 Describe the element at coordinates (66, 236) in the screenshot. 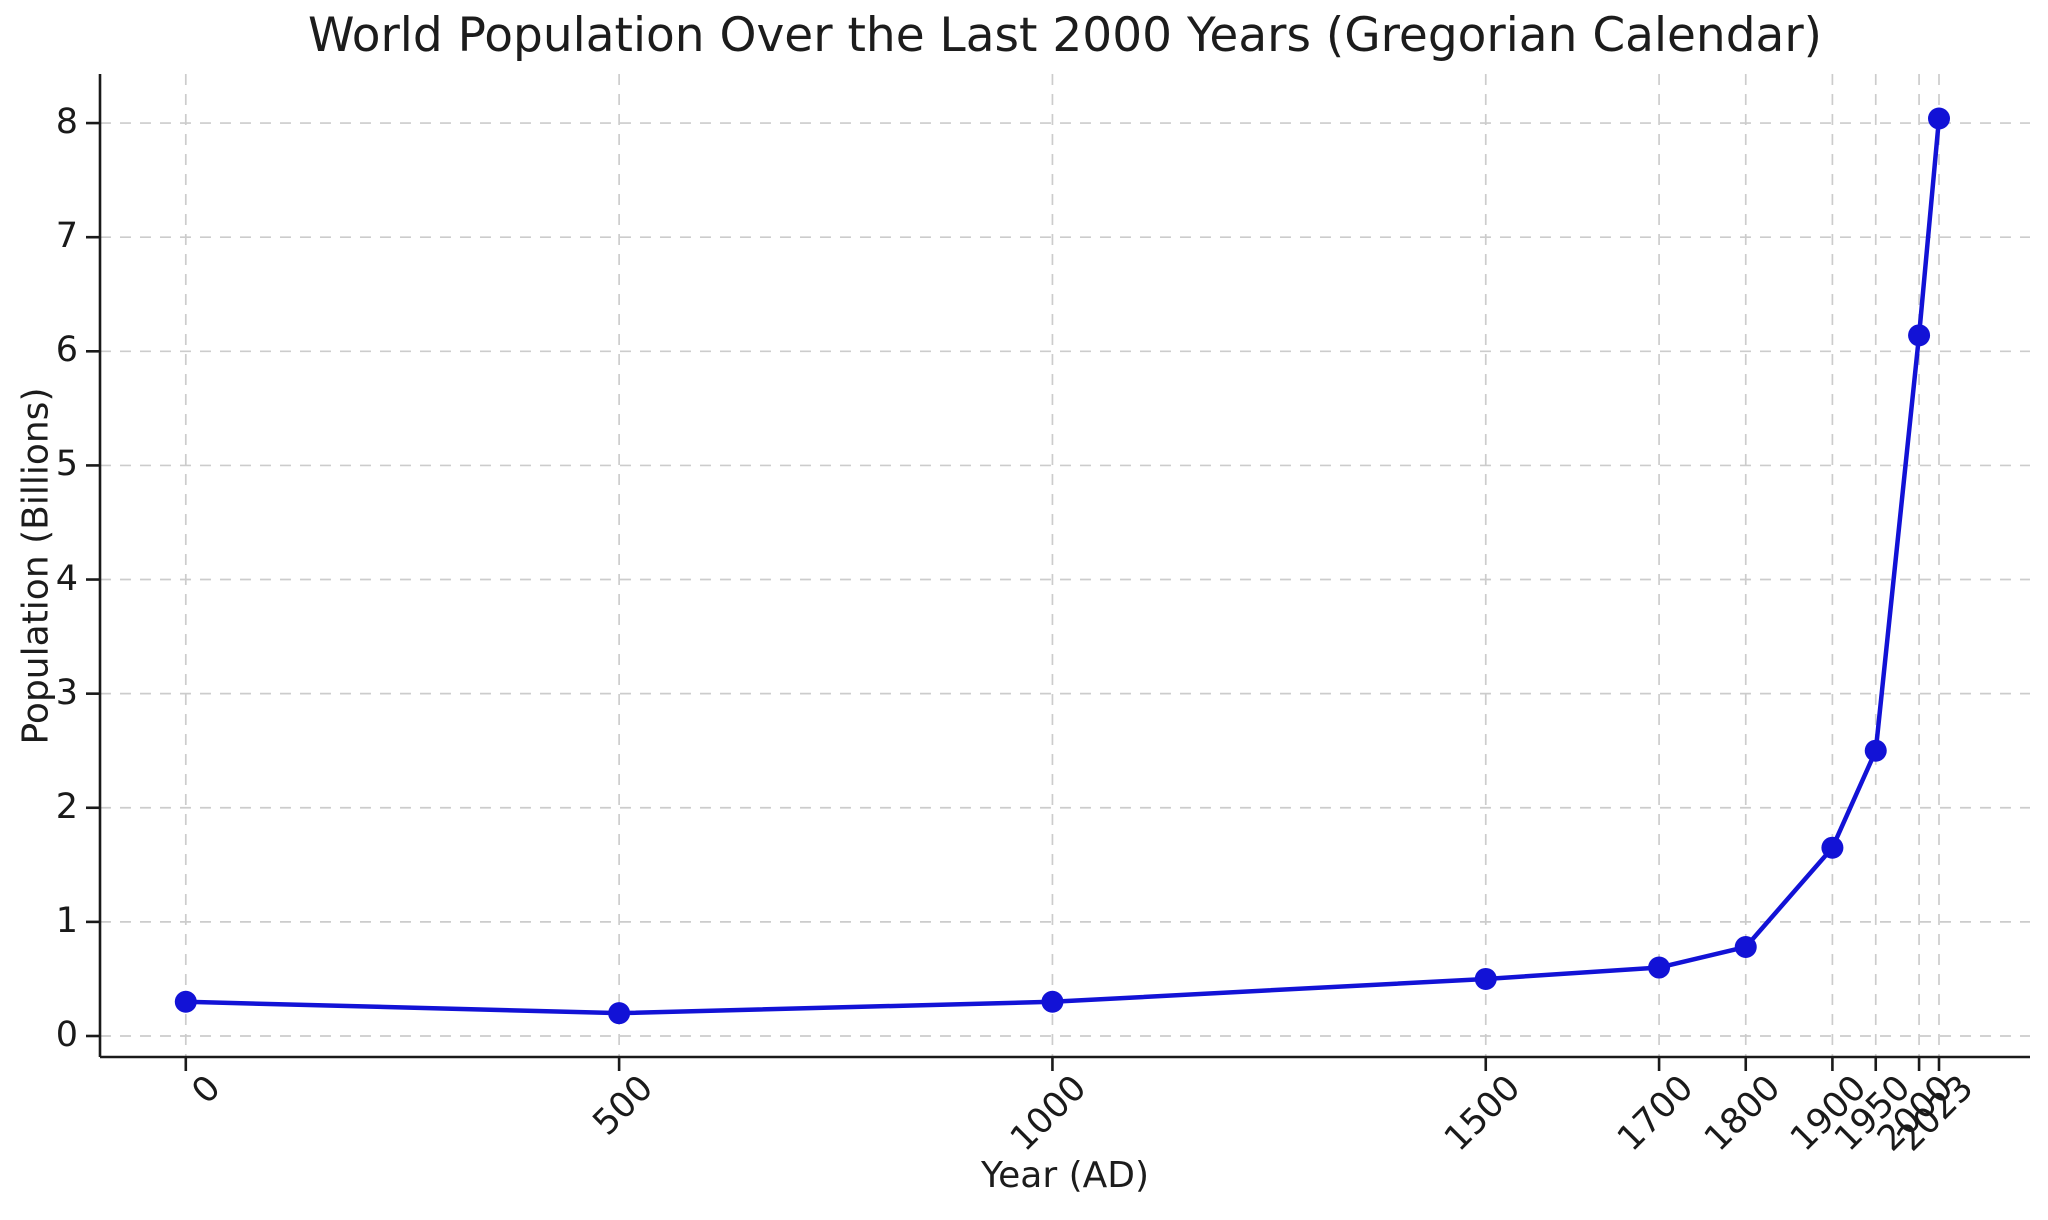

I see `y-tick-label: 7` at that location.